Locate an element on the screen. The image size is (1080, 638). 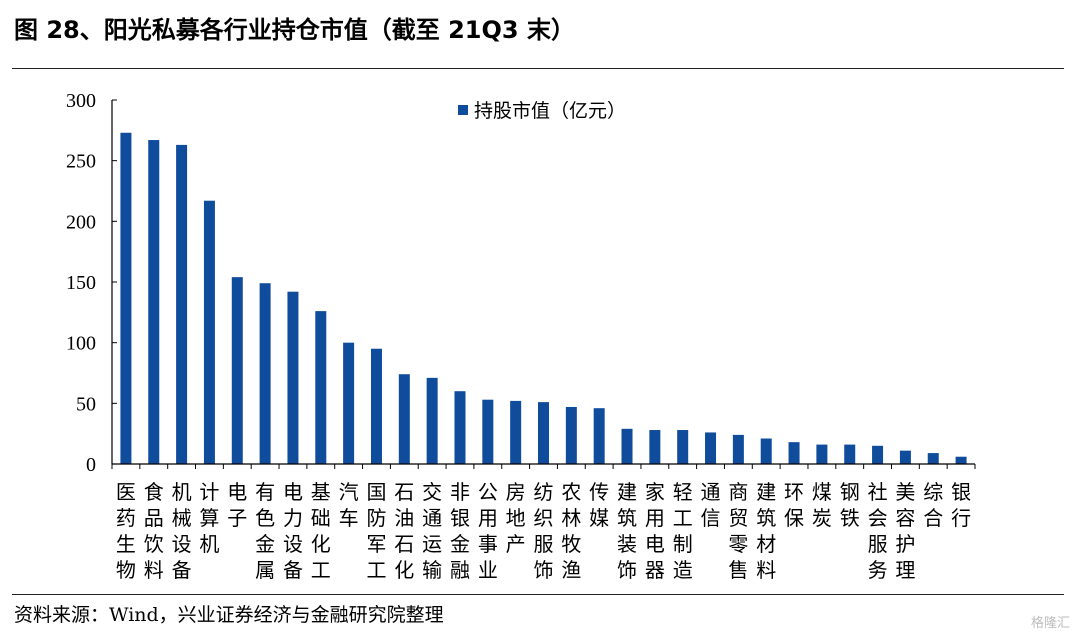
x-tick-label: 建筑装饰 is located at coordinates (627, 531).